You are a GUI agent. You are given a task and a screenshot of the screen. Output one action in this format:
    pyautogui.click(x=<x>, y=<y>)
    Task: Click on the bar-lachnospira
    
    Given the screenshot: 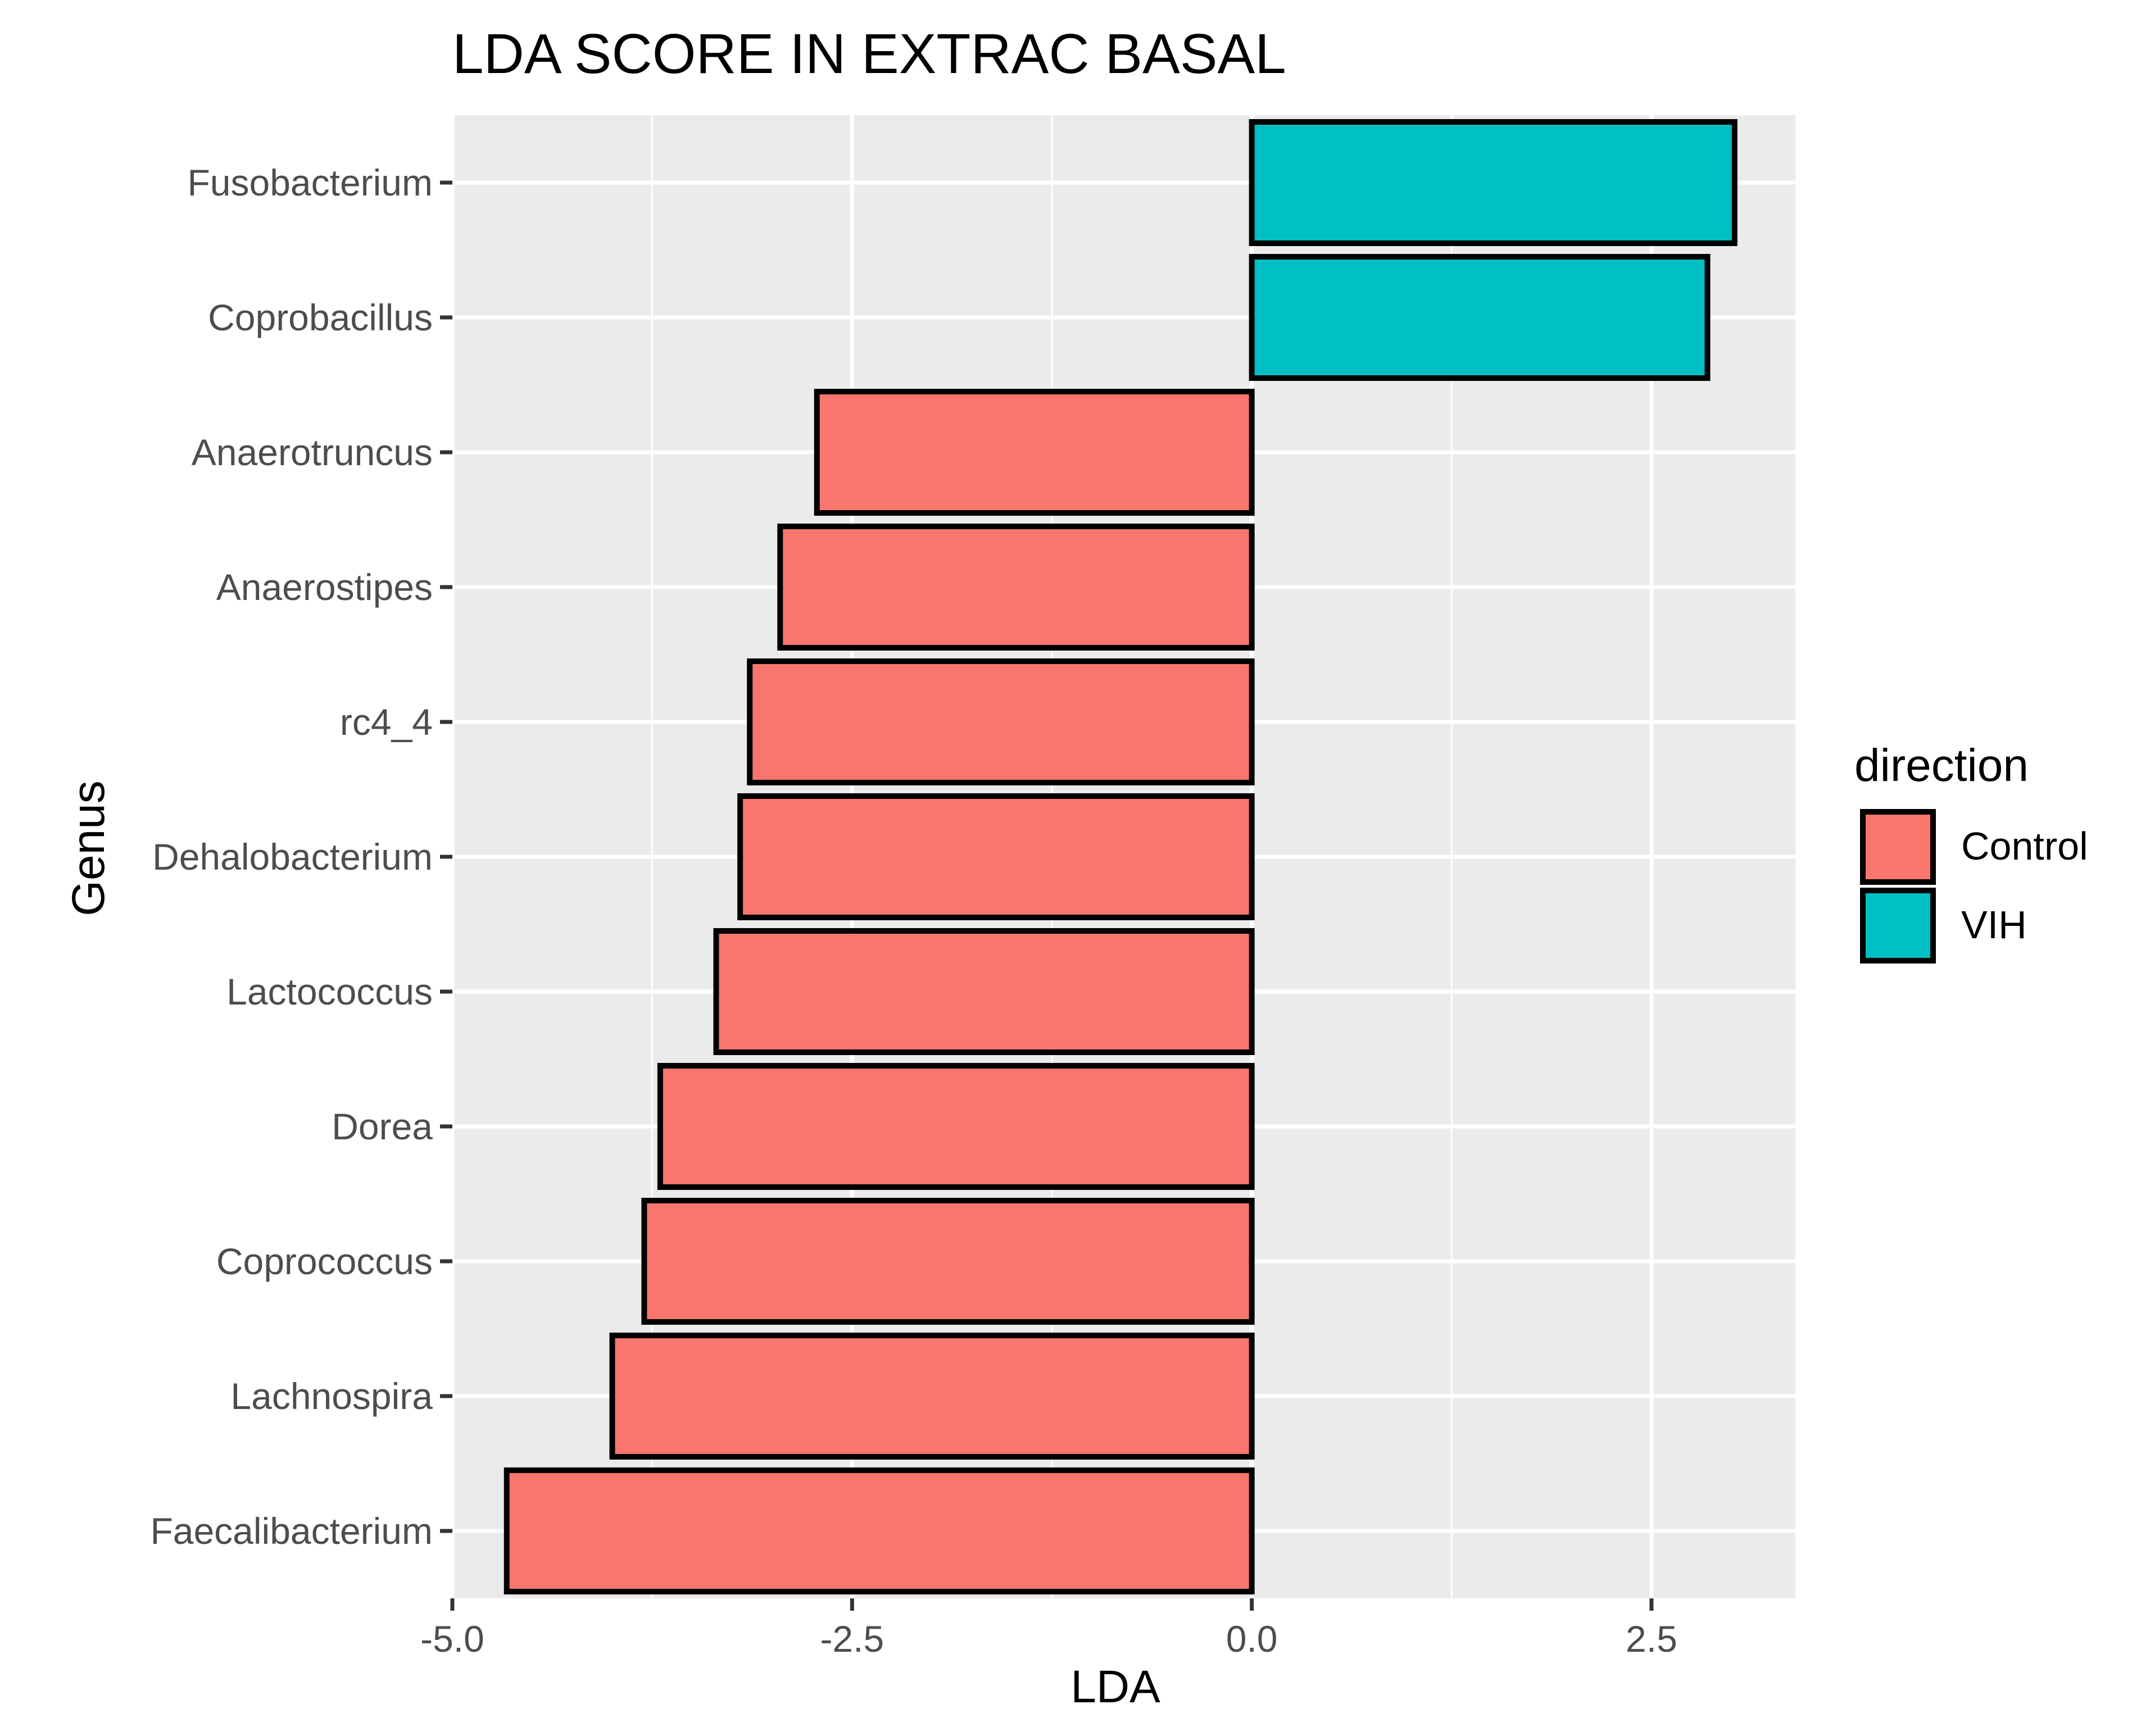 What is the action you would take?
    pyautogui.click(x=932, y=1396)
    